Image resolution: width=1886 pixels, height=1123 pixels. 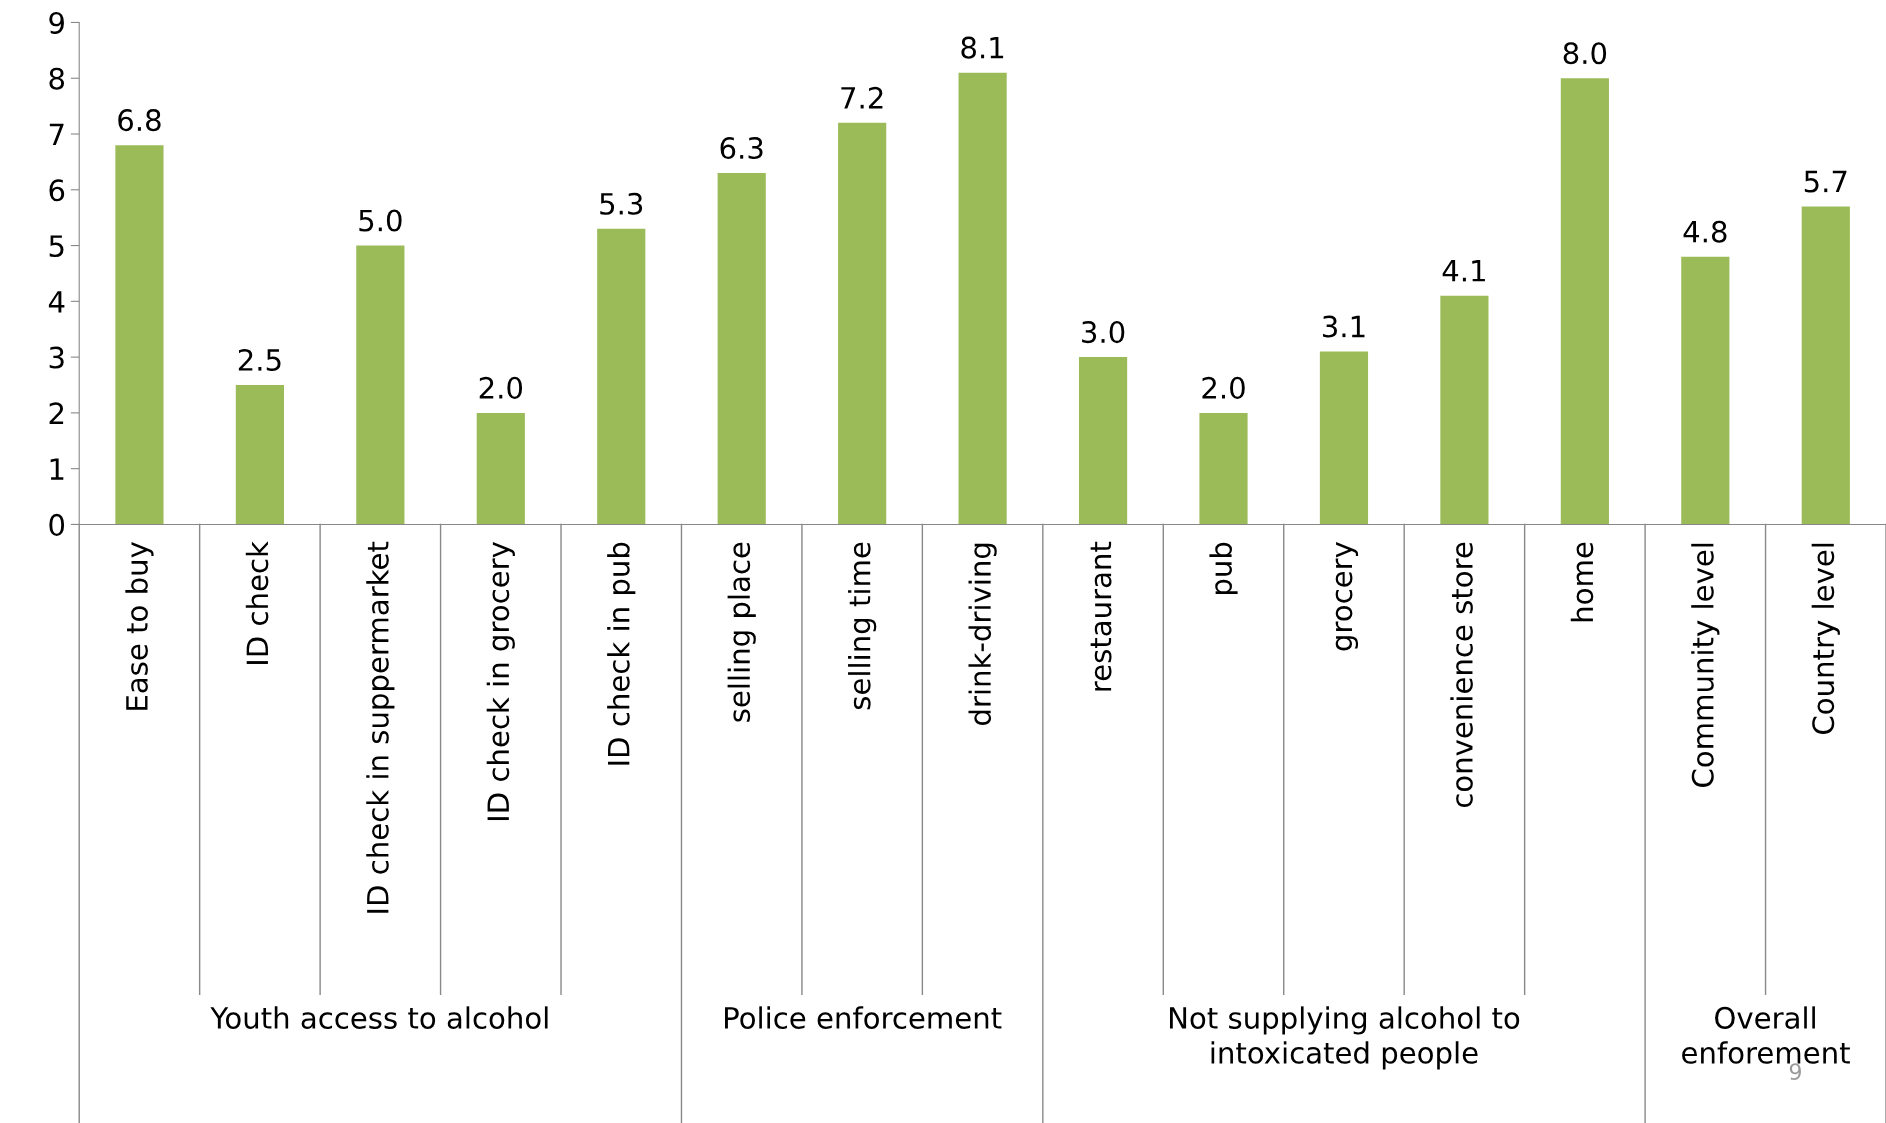 What do you see at coordinates (500, 681) in the screenshot?
I see `x-tick-label: ID check in grocery` at bounding box center [500, 681].